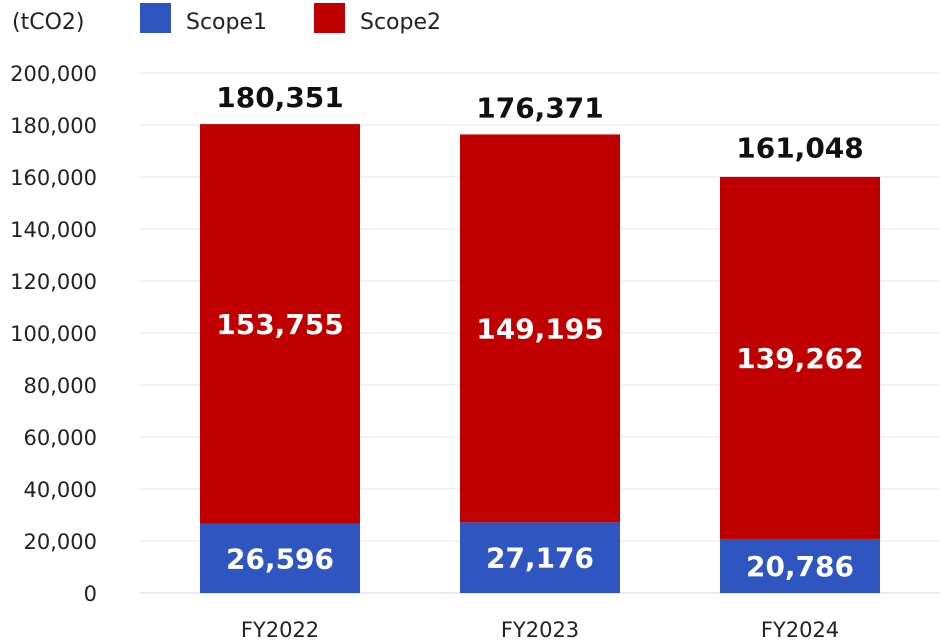  Describe the element at coordinates (800, 629) in the screenshot. I see `x-tick-label: FY2024` at that location.